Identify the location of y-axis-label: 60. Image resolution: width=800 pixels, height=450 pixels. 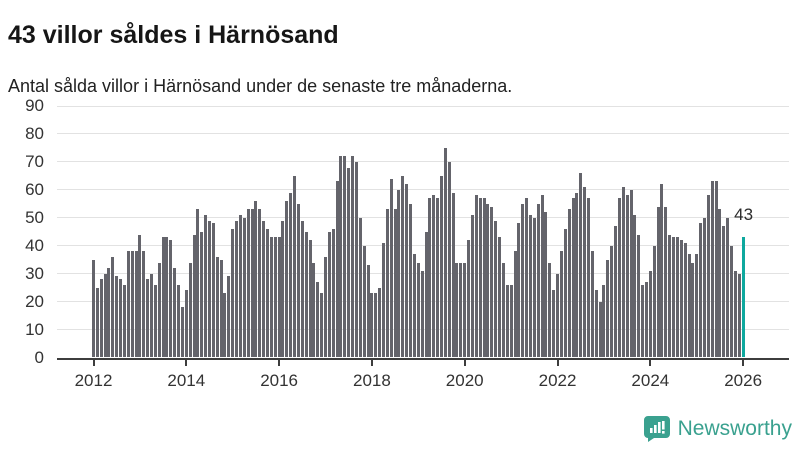
(34, 189).